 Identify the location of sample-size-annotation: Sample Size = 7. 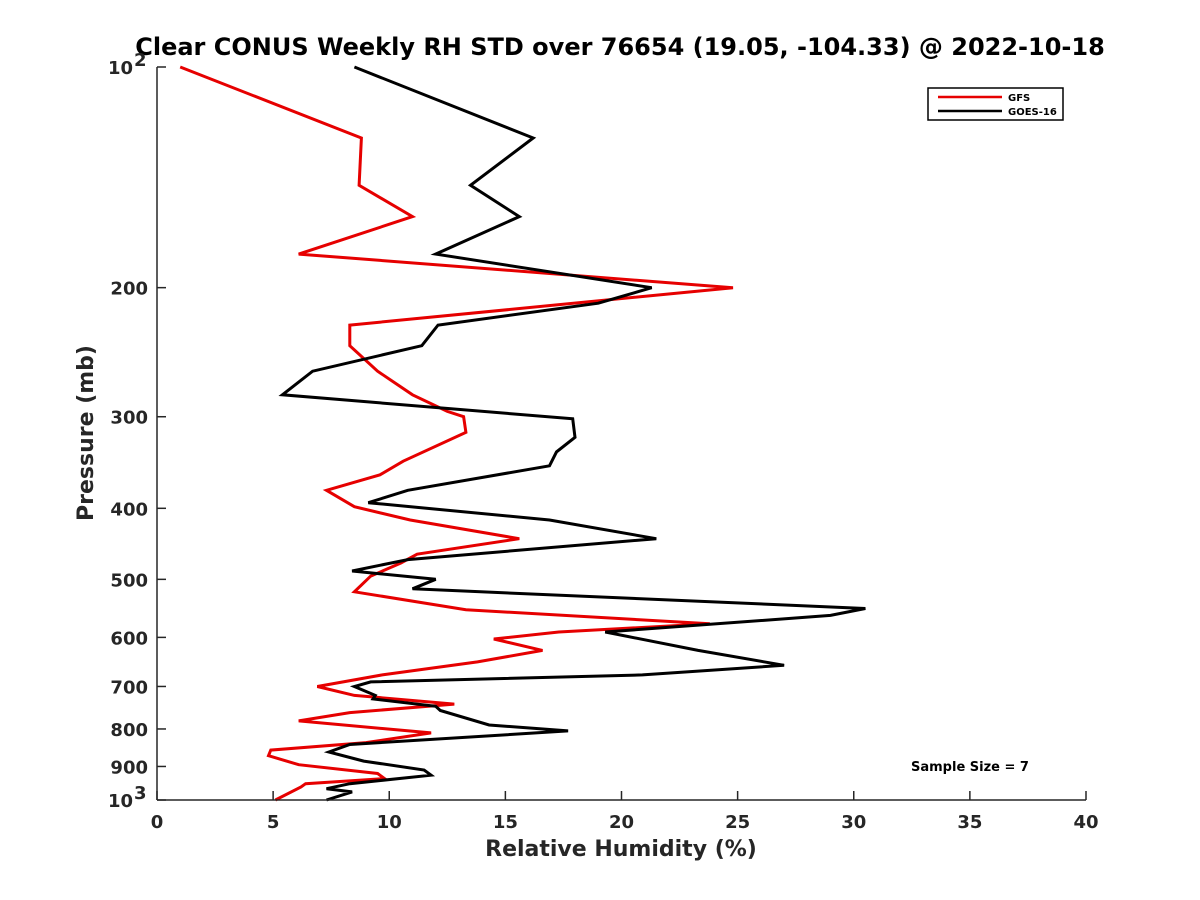
(970, 767).